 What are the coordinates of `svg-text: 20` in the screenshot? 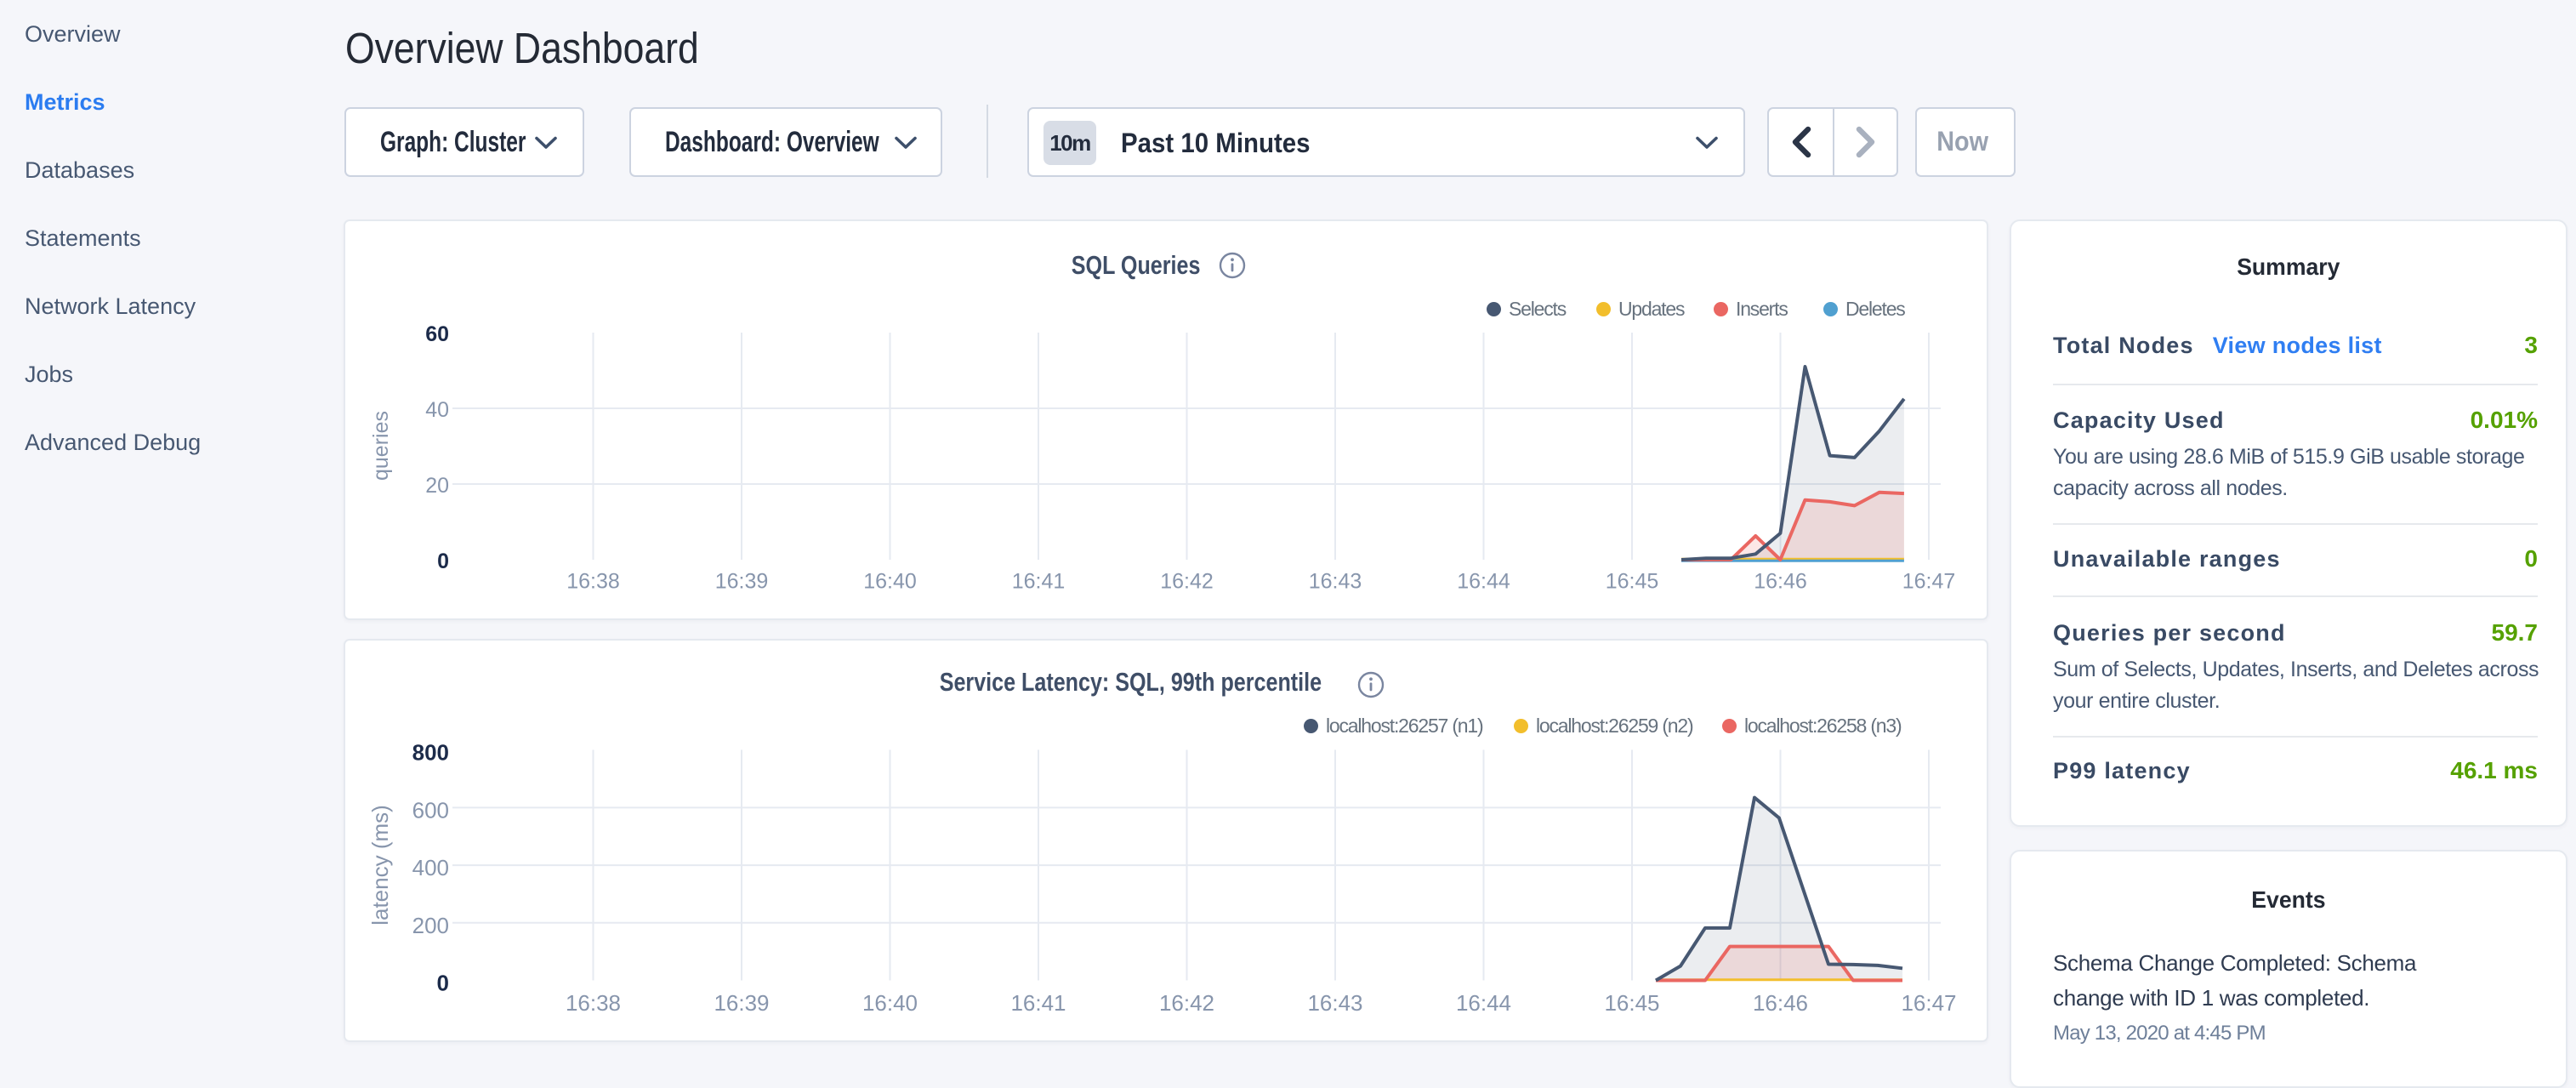 It's located at (437, 486).